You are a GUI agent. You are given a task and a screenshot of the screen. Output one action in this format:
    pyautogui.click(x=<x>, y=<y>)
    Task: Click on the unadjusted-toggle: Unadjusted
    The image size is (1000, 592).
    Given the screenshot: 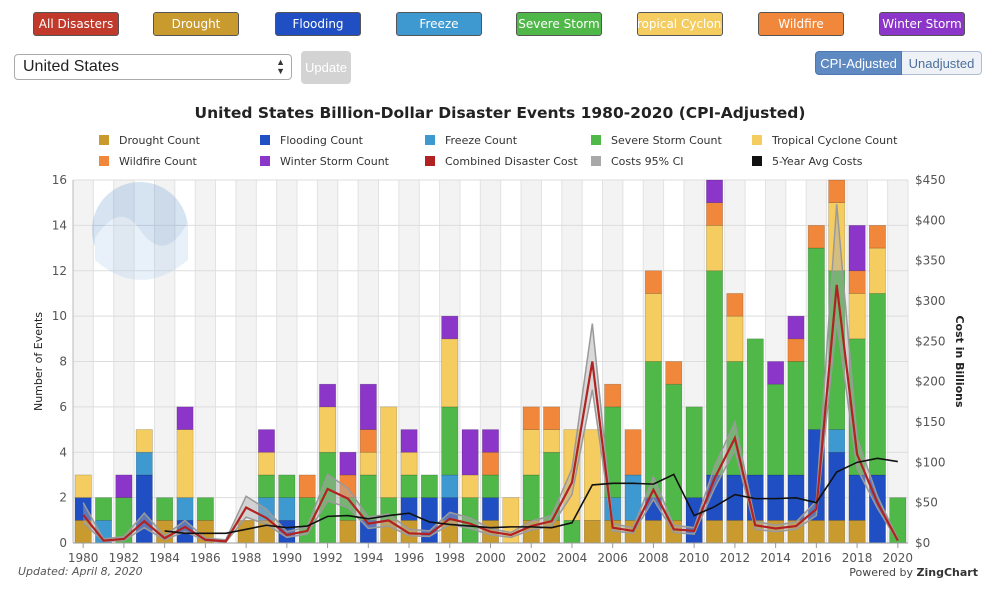 What is the action you would take?
    pyautogui.click(x=942, y=63)
    